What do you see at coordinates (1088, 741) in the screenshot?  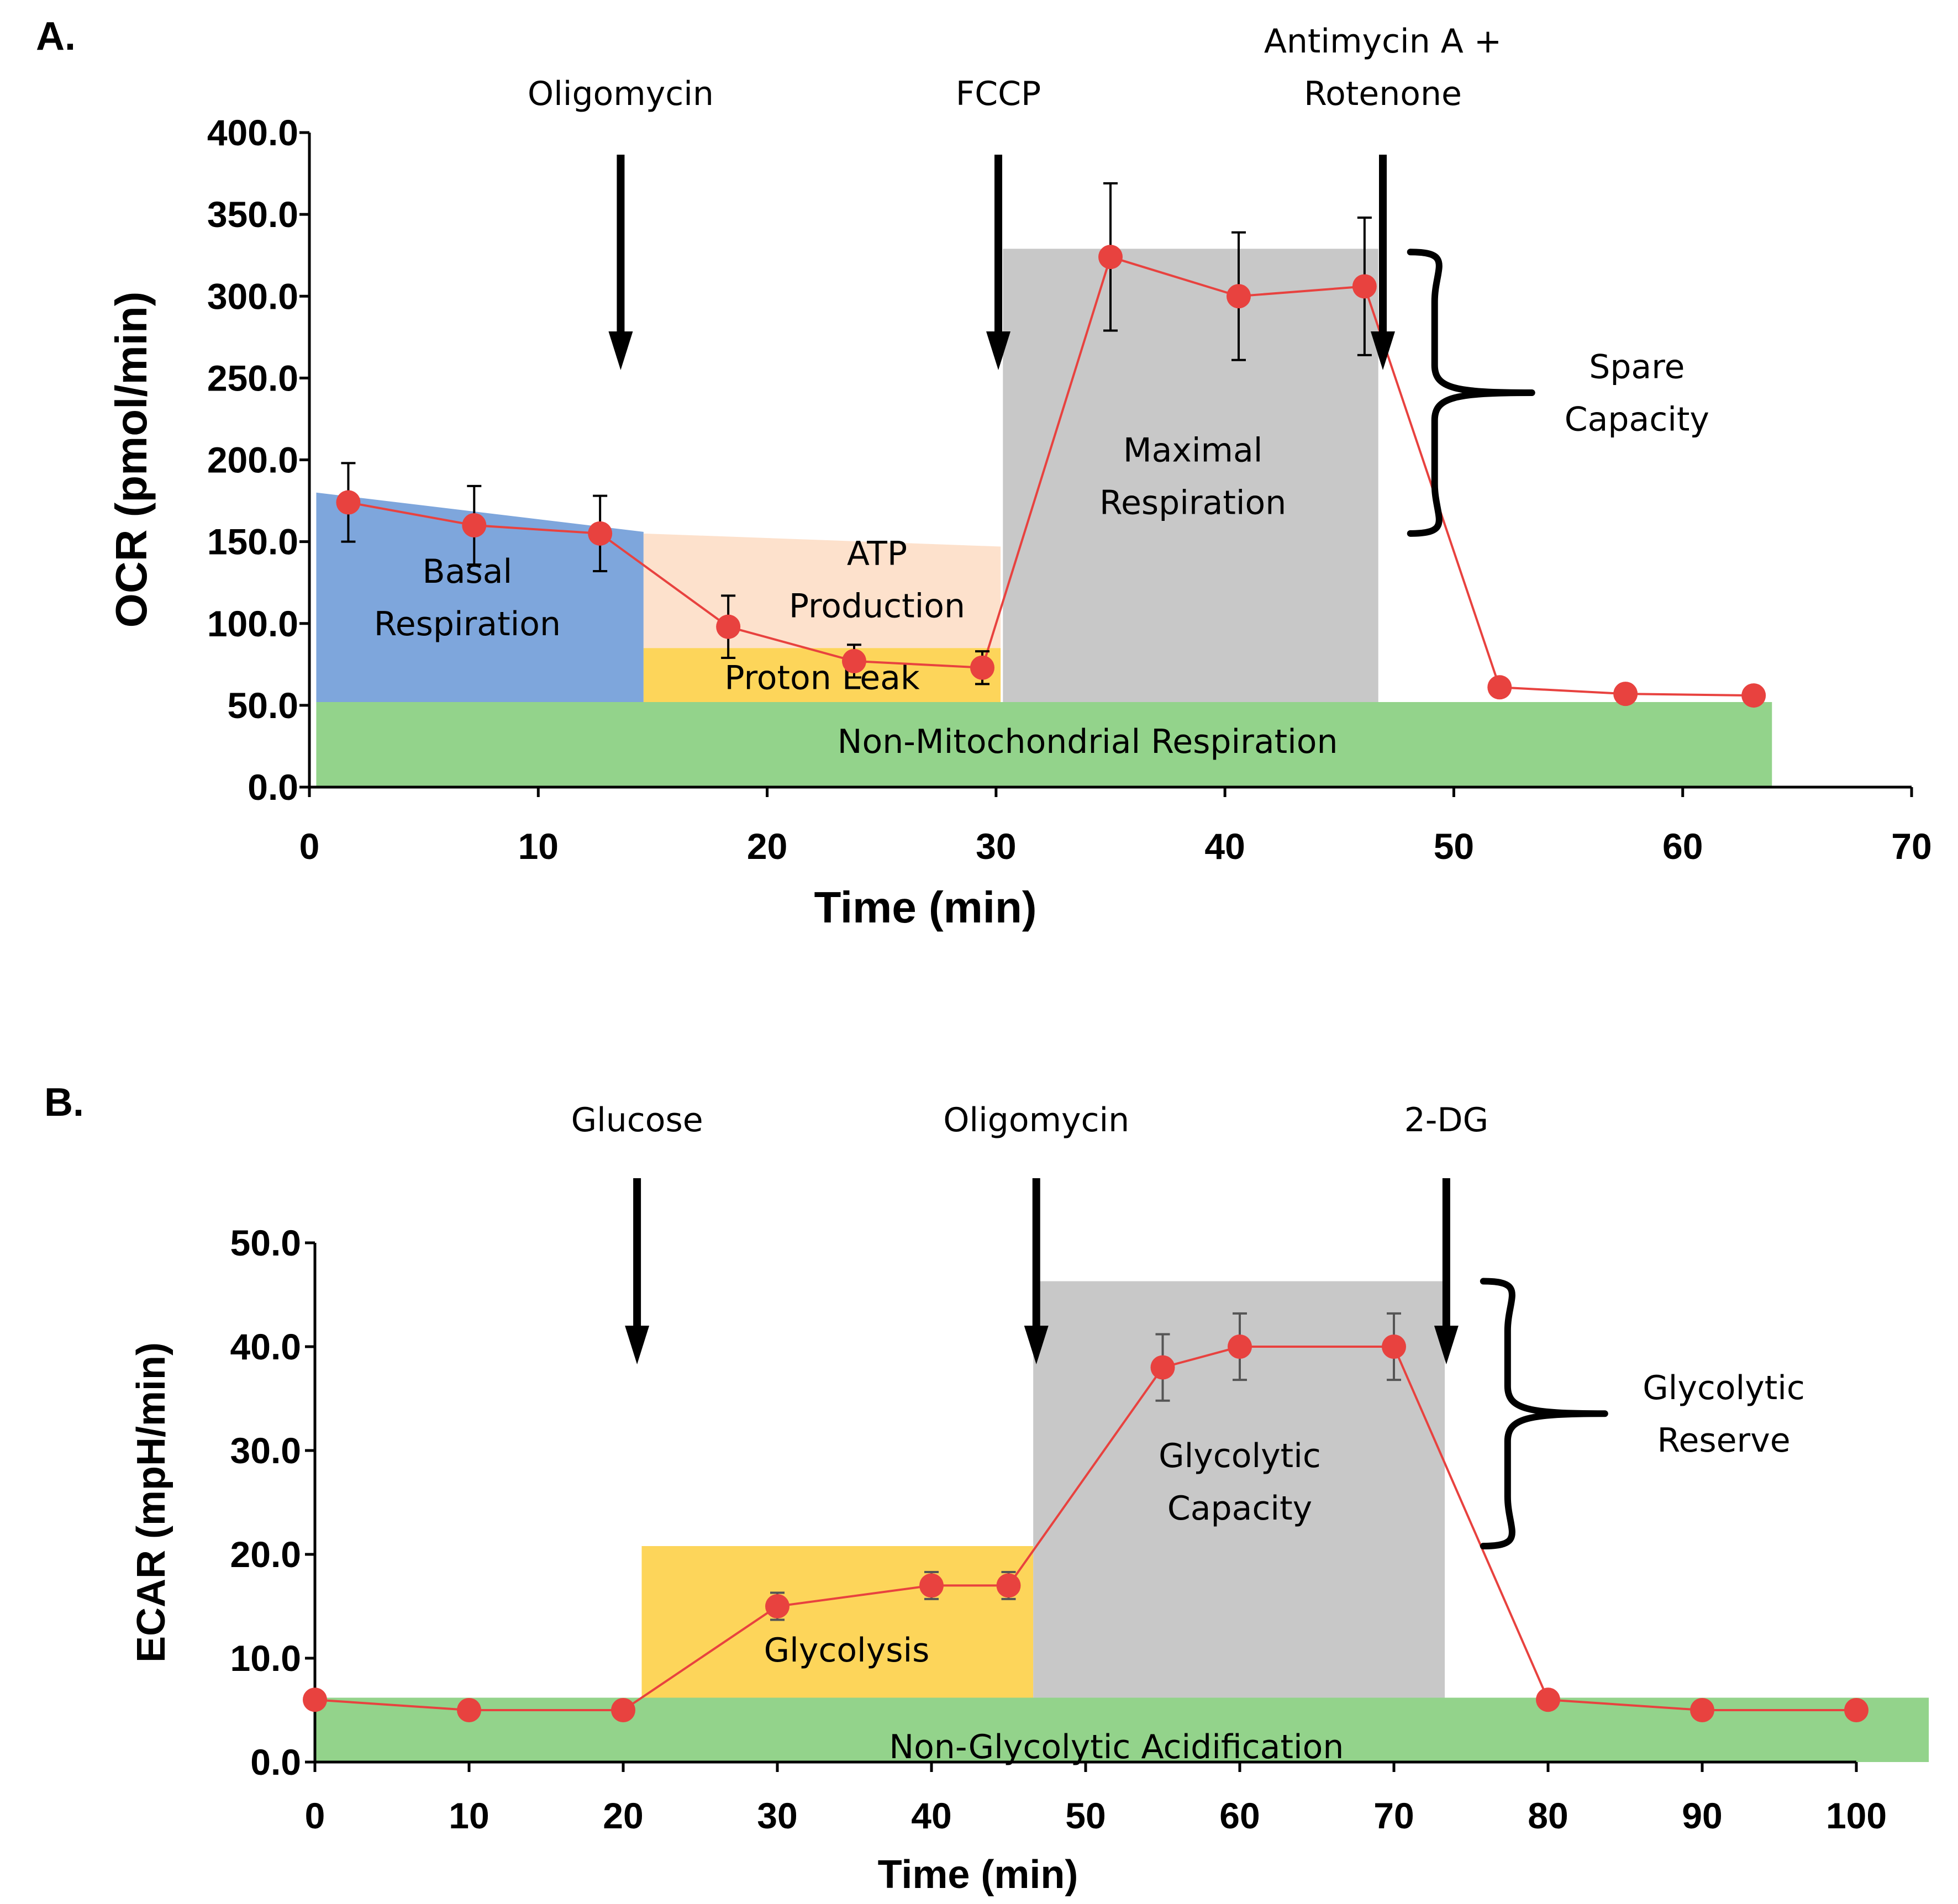 I see `region-label-non-mitochondrial: Non-Mitochondrial Respiration` at bounding box center [1088, 741].